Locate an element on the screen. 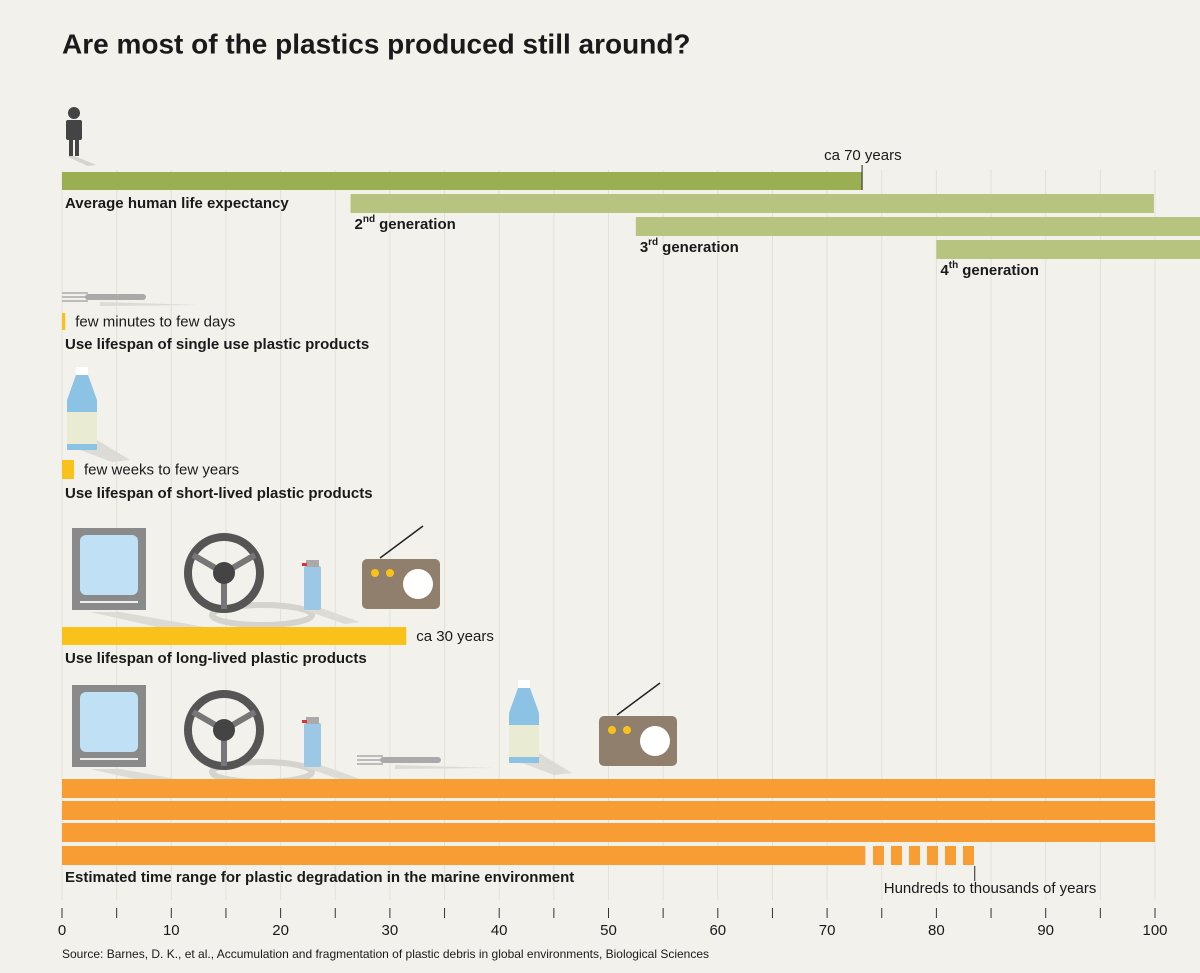 The width and height of the screenshot is (1200, 973). x-tick-label: 30 is located at coordinates (390, 930).